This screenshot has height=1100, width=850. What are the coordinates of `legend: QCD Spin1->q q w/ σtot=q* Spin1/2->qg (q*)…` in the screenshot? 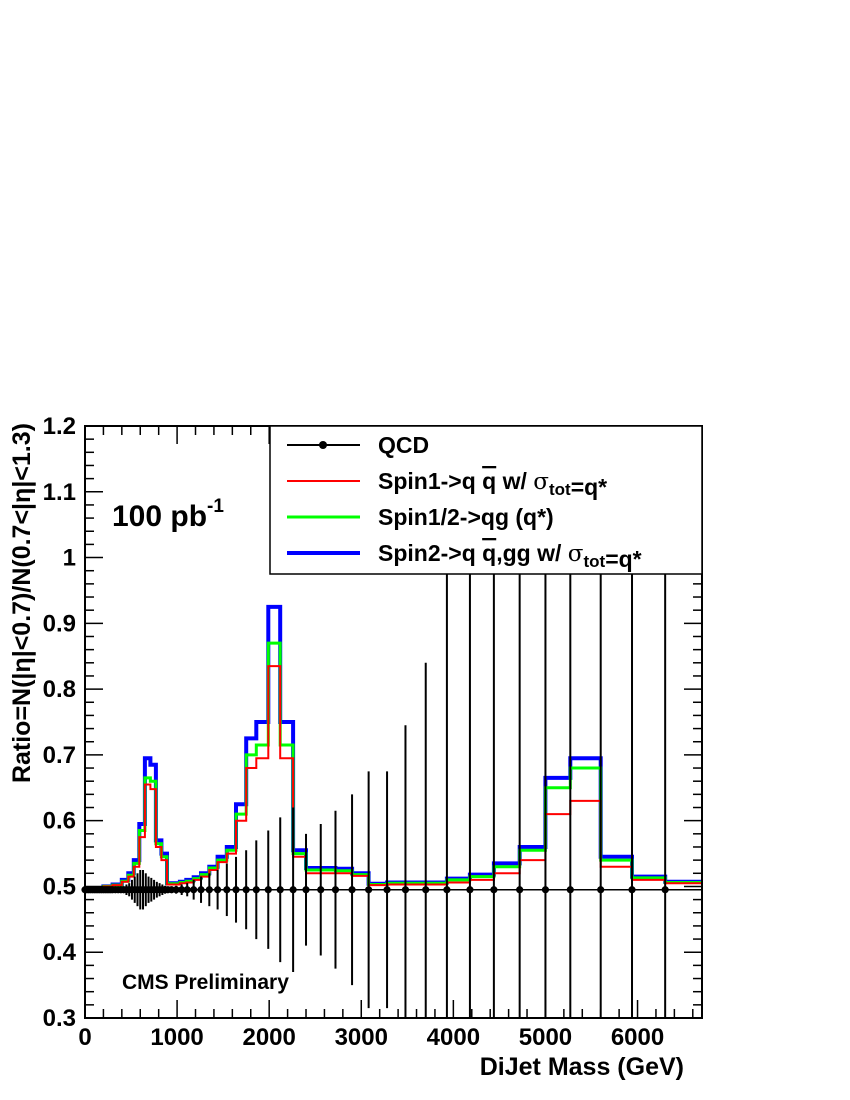 It's located at (486, 500).